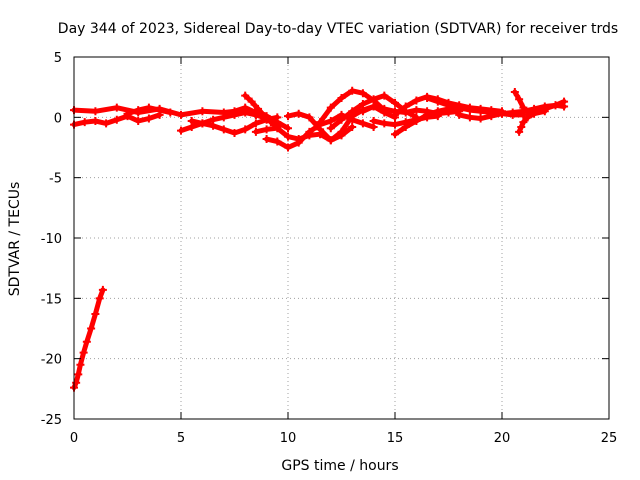  What do you see at coordinates (181, 438) in the screenshot?
I see `x-tick-label: 5` at bounding box center [181, 438].